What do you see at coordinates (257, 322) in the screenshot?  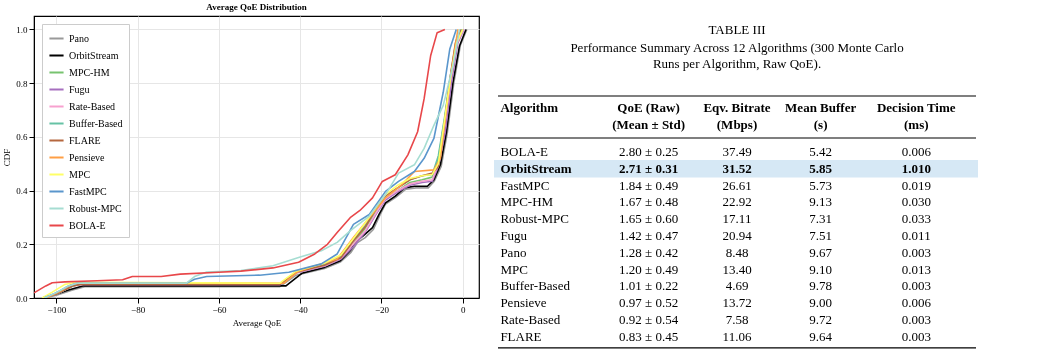 I see `x-axis-title: Average QoE` at bounding box center [257, 322].